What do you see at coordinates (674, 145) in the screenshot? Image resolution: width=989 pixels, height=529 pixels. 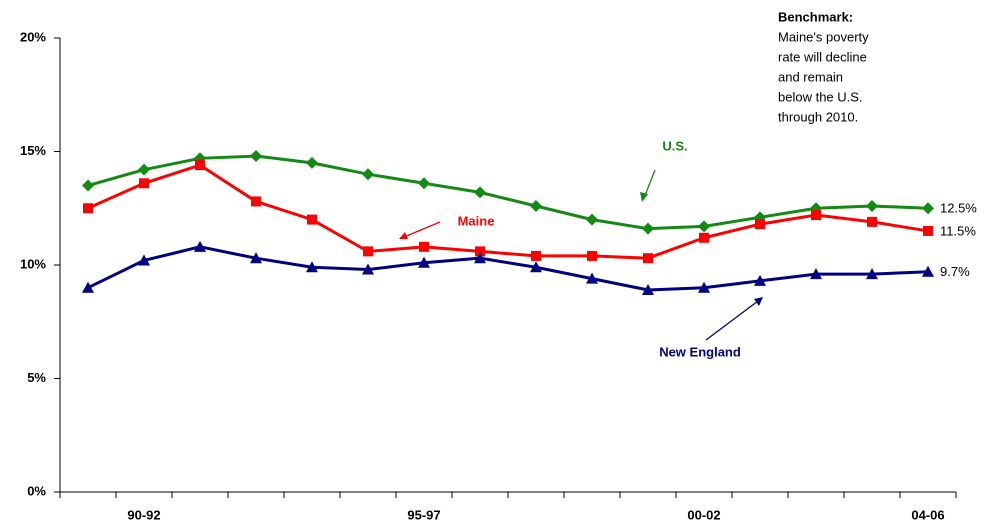 I see `series-name: U.S.` at bounding box center [674, 145].